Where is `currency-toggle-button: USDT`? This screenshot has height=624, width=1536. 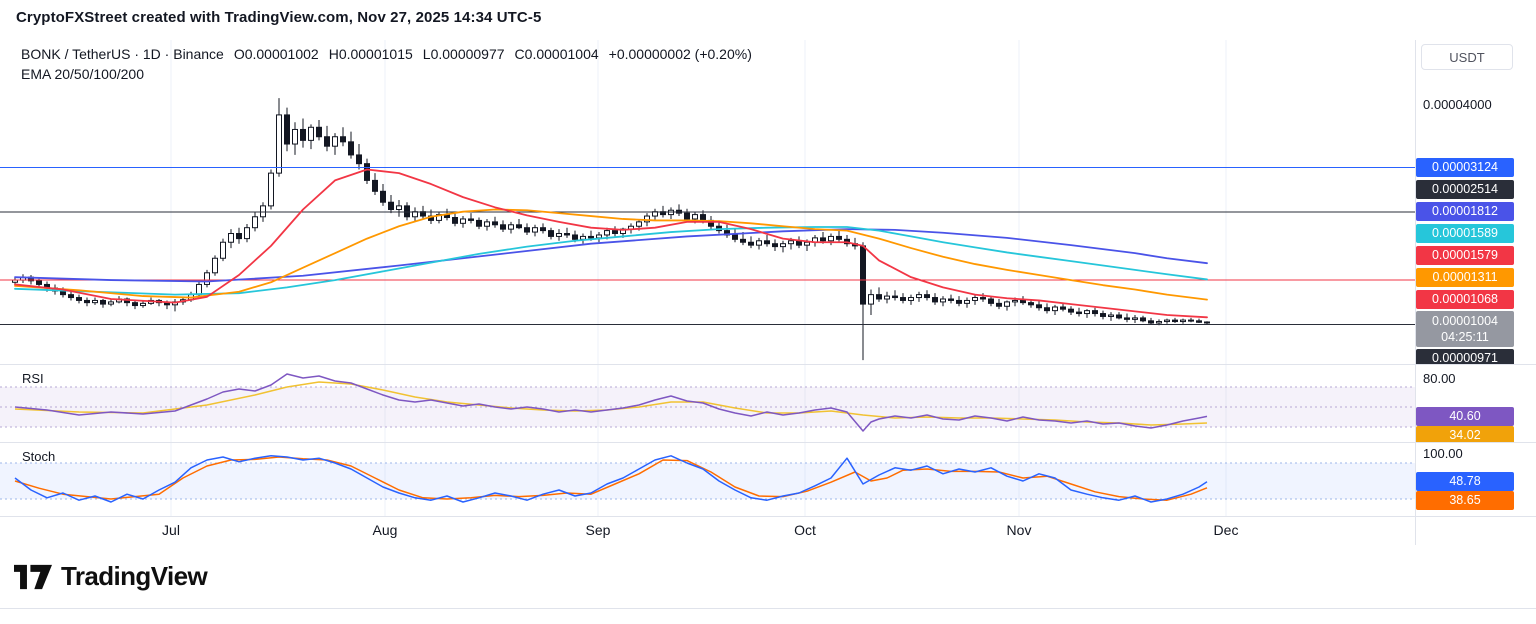
currency-toggle-button: USDT is located at coordinates (1467, 57).